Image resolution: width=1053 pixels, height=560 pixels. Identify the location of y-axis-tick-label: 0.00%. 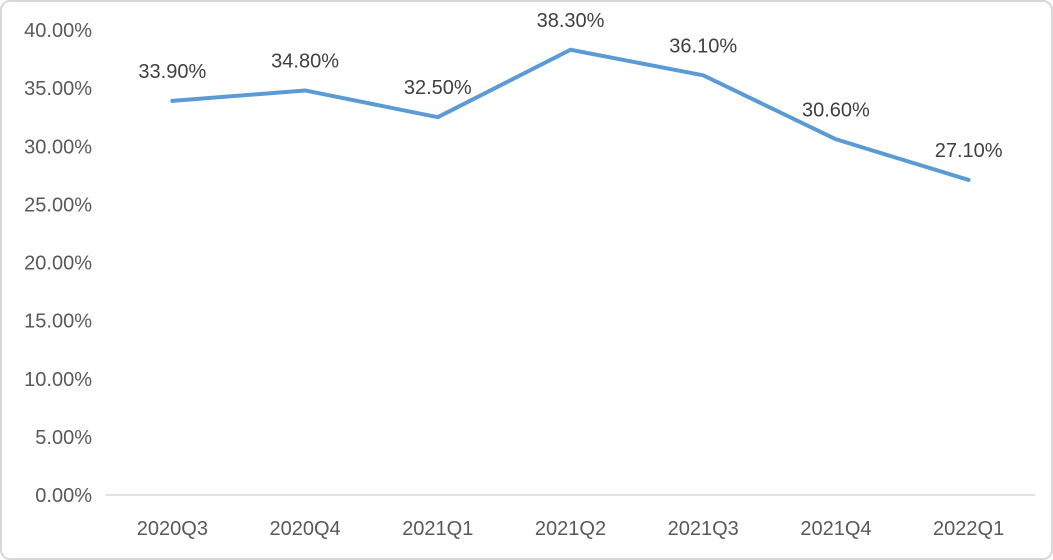
(63, 496).